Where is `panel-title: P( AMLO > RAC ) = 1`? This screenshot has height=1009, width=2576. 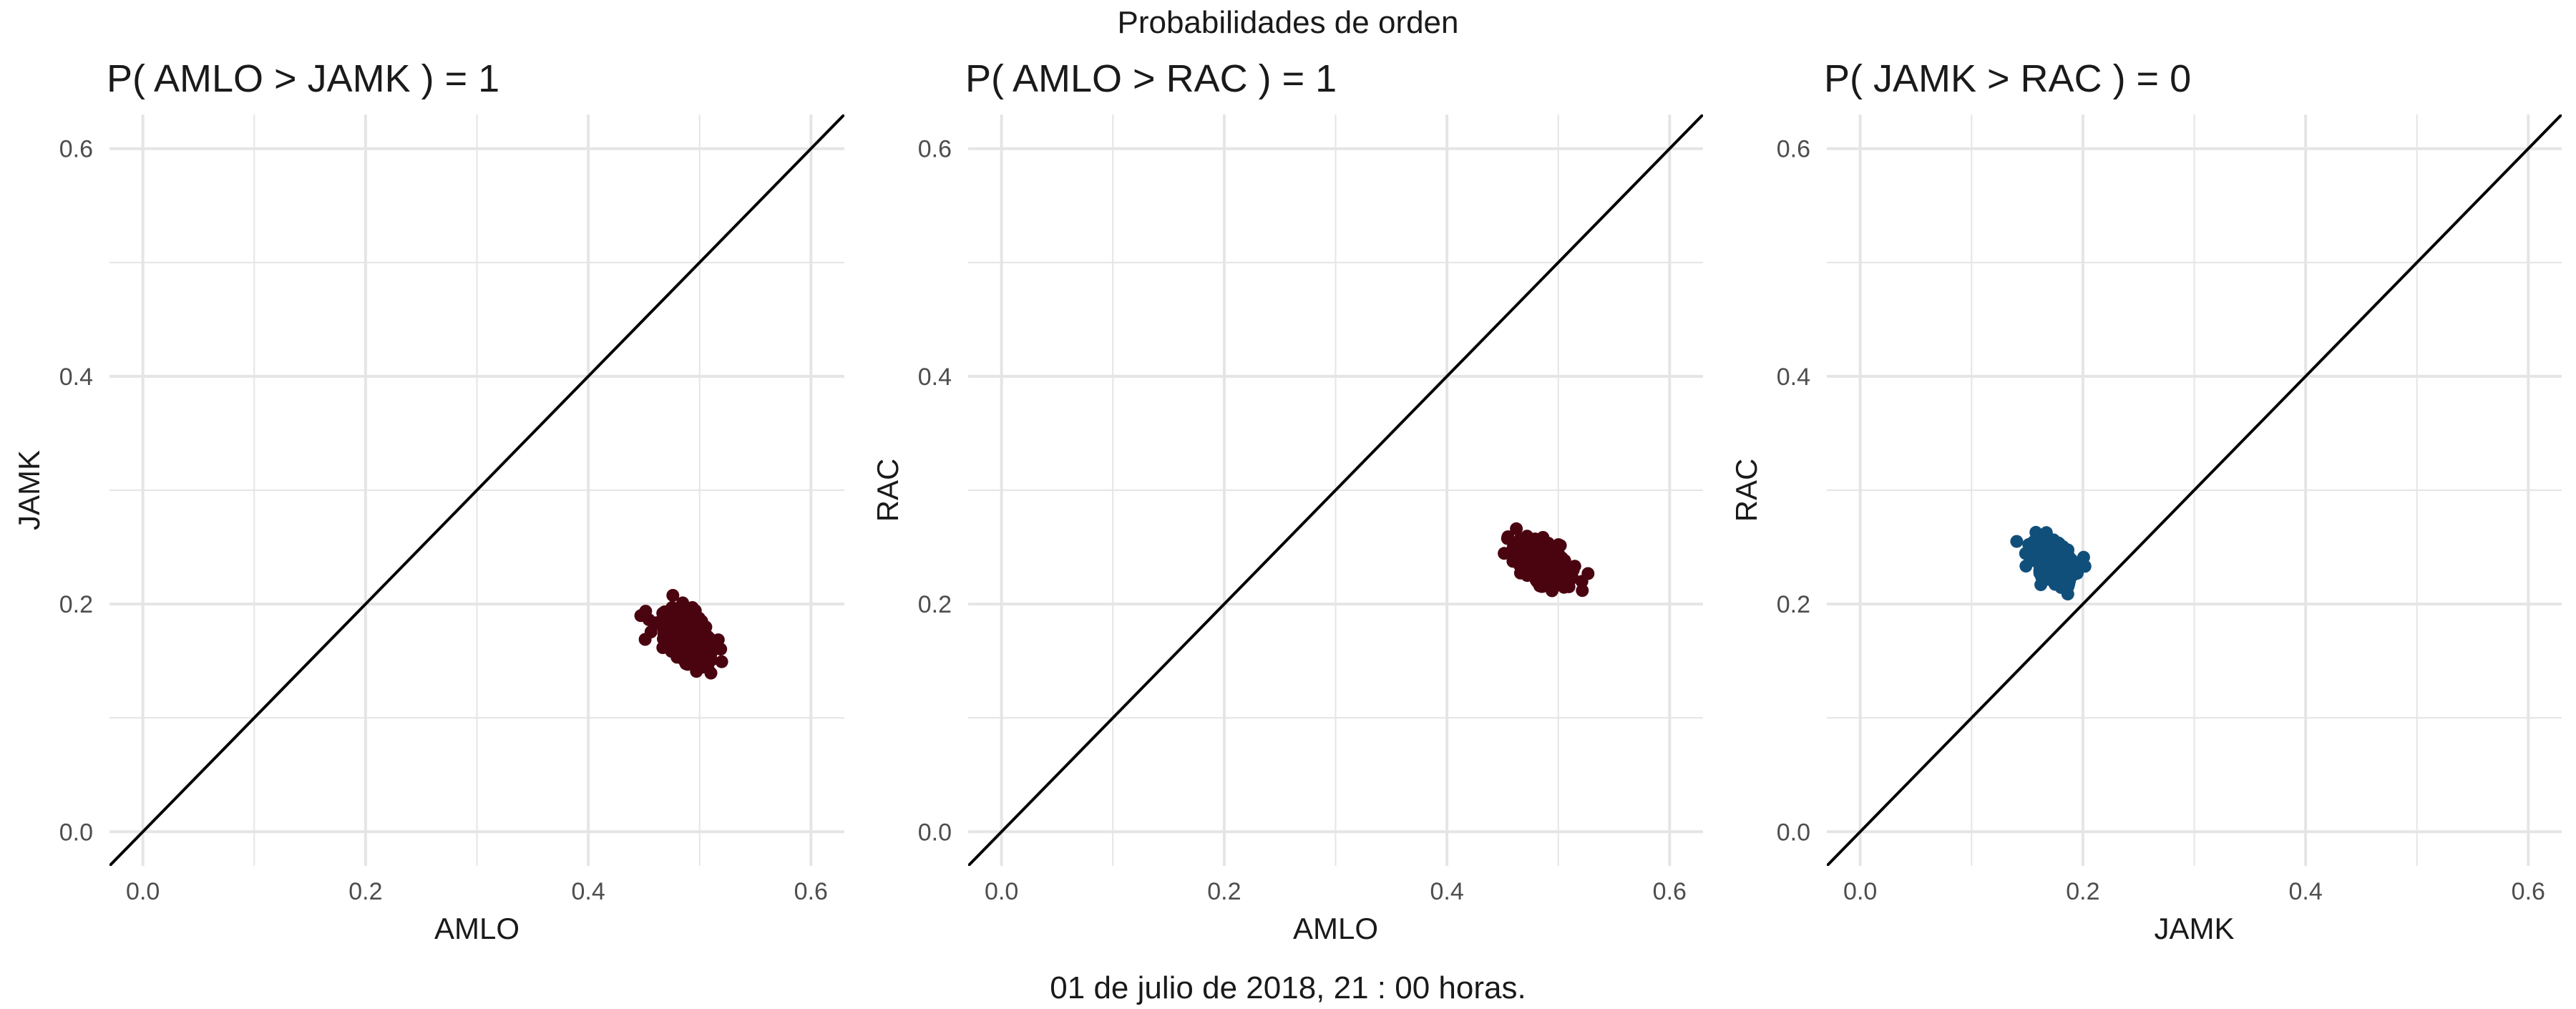
panel-title: P( AMLO > RAC ) = 1 is located at coordinates (1151, 78).